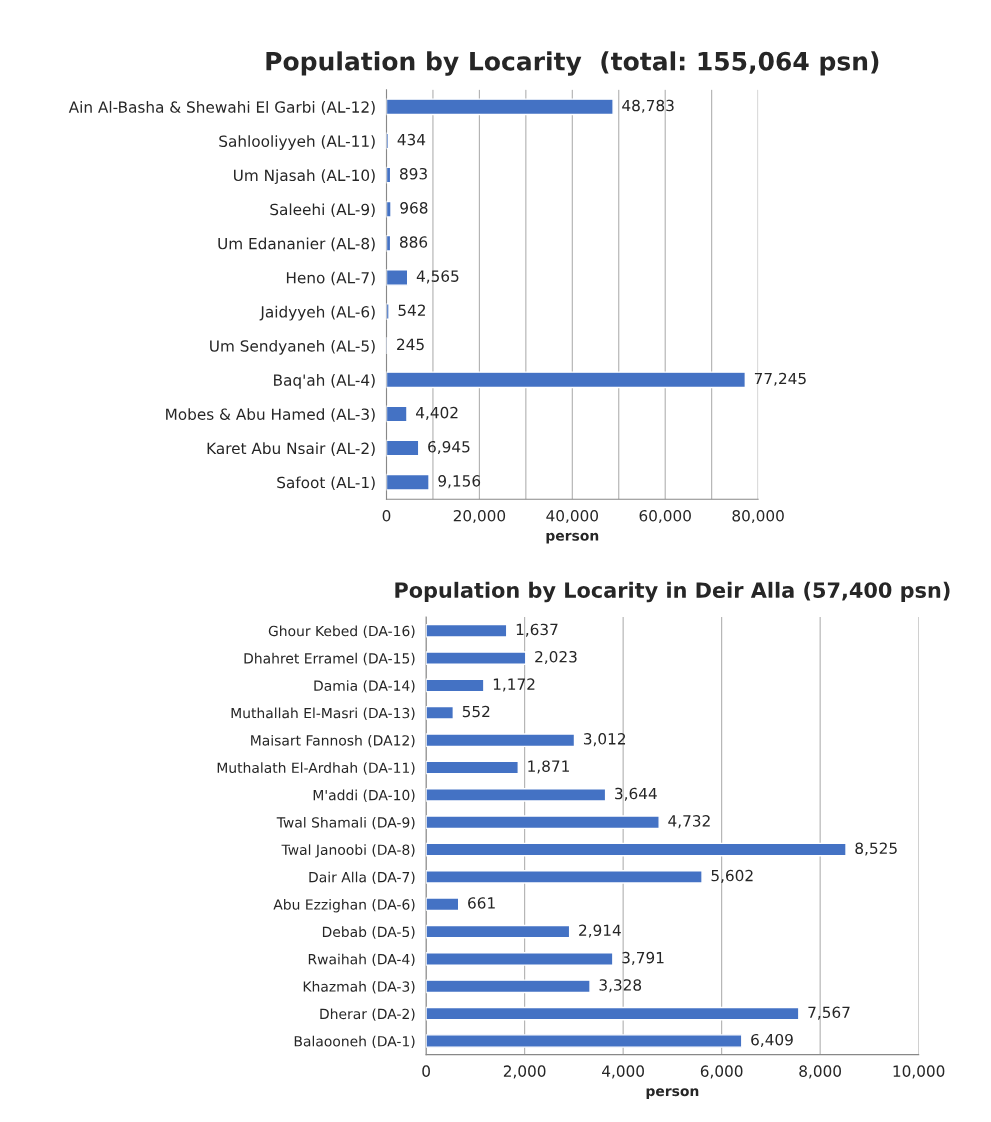  I want to click on data-label: 542, so click(411, 310).